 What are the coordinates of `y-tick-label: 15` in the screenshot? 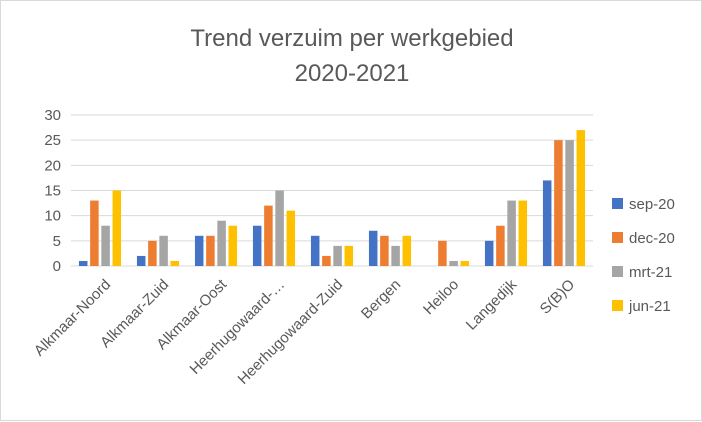 It's located at (52, 191).